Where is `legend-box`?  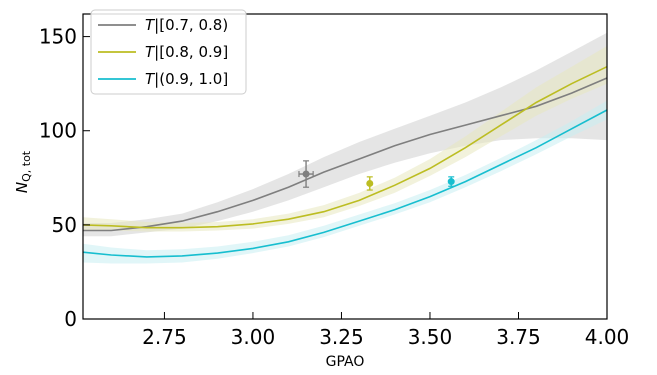
legend-box is located at coordinates (168, 52).